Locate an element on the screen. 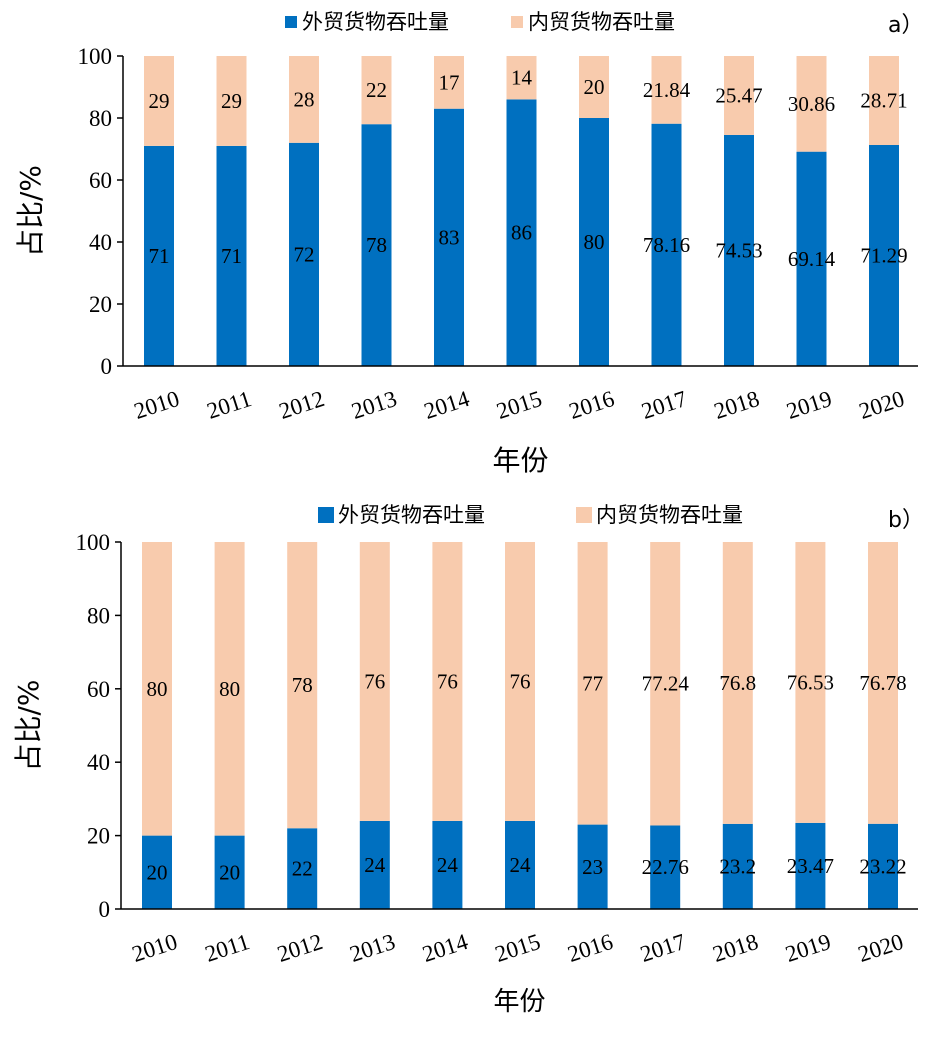 This screenshot has height=1043, width=946. data-label-foreign-2014: 24 is located at coordinates (448, 865).